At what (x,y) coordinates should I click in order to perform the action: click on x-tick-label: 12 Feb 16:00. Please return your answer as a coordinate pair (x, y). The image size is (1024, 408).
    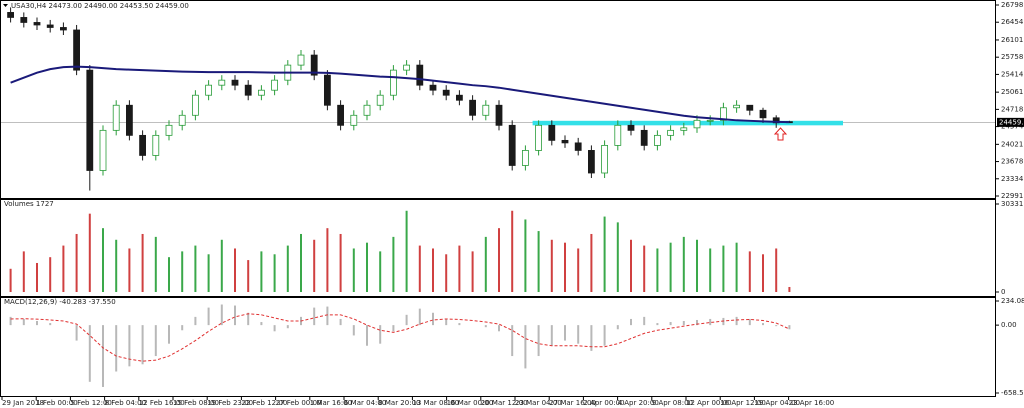
    Looking at the image, I should click on (162, 403).